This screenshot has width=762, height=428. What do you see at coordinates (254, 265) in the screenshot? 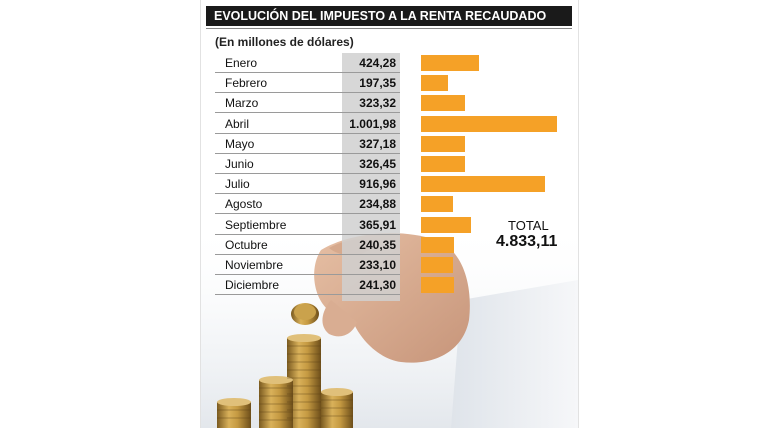
I see `month-label: Noviembre` at bounding box center [254, 265].